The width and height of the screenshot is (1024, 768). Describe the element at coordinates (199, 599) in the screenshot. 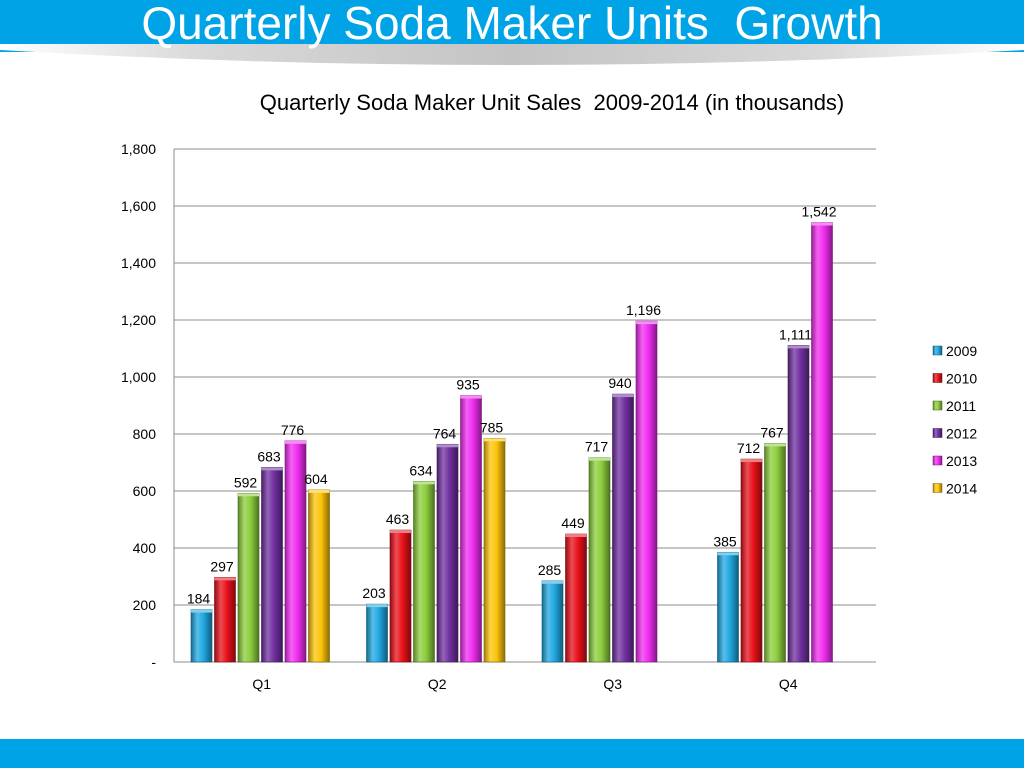

I see `data-label: 184` at that location.